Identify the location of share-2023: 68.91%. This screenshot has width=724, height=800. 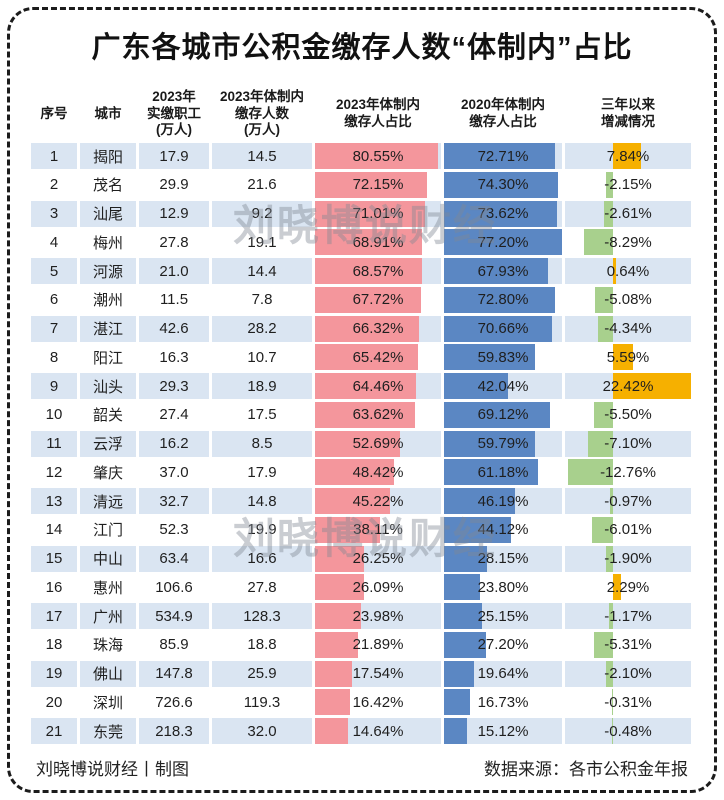
(378, 242).